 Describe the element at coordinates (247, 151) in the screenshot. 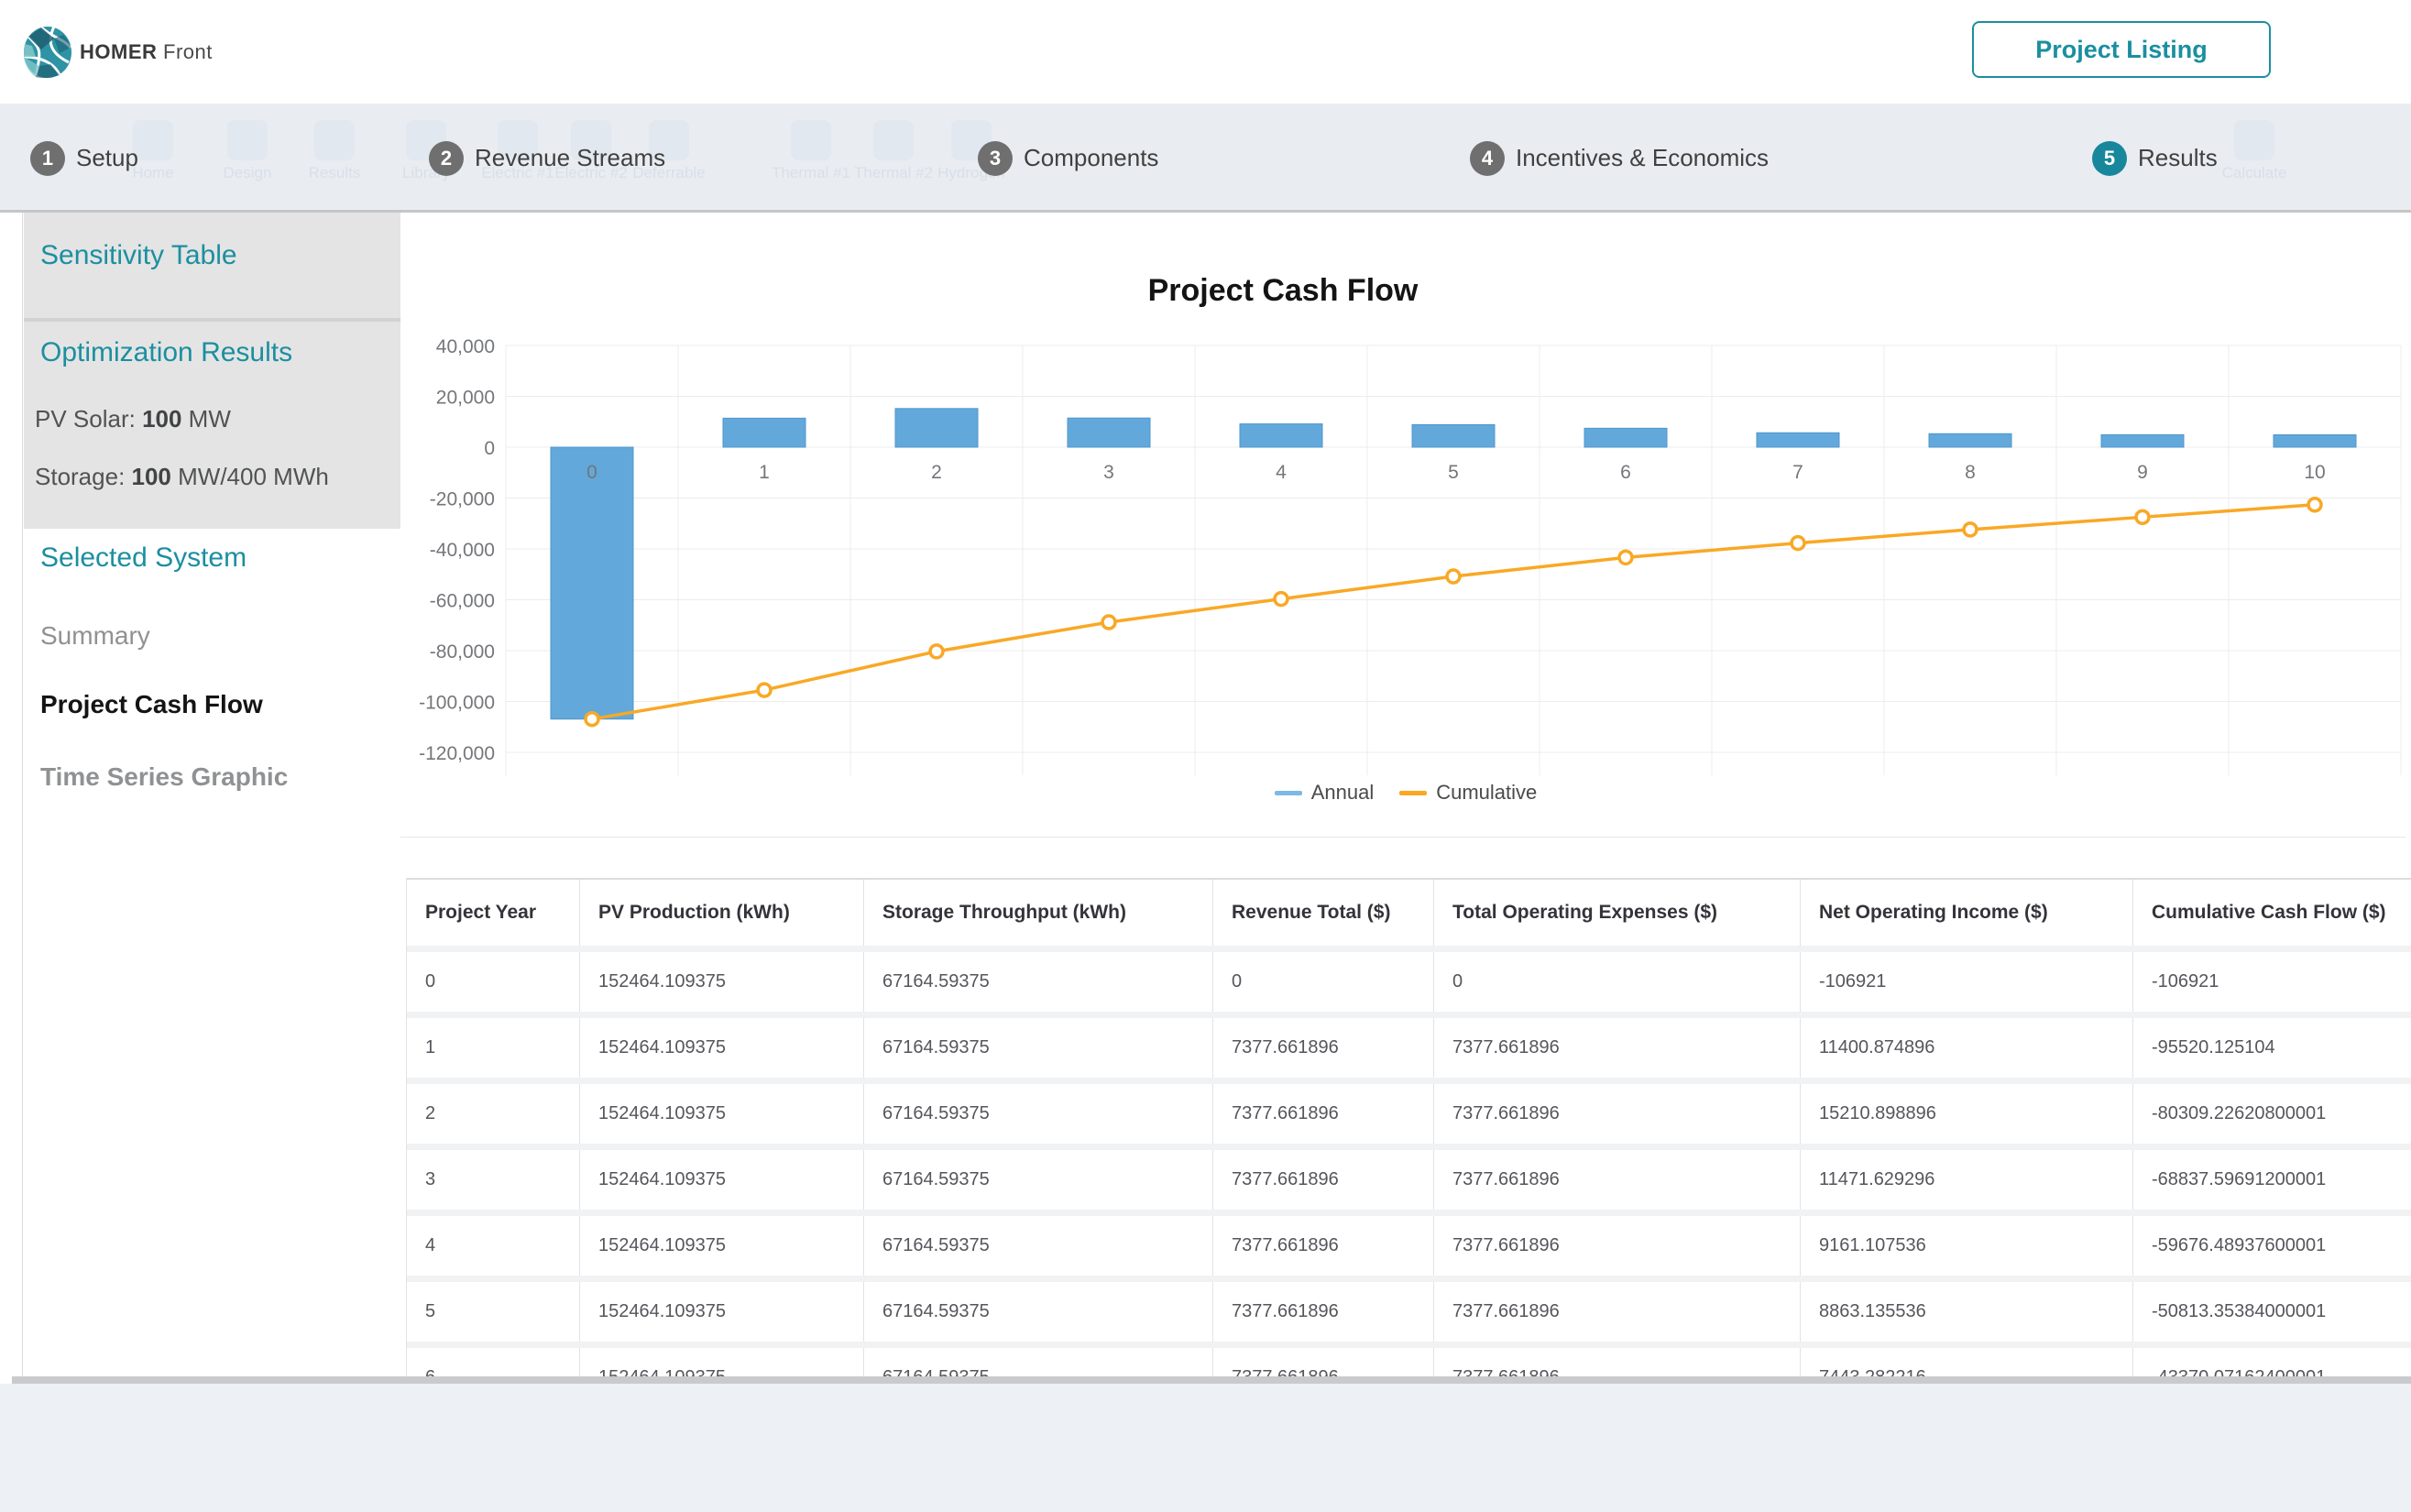

I see `faded-bg-item: Design` at that location.